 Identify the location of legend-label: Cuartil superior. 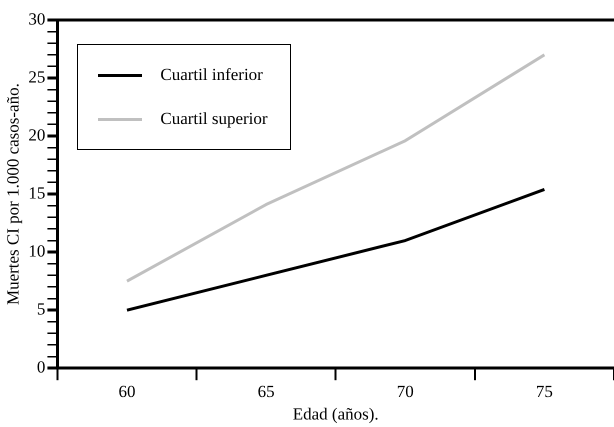
(214, 119).